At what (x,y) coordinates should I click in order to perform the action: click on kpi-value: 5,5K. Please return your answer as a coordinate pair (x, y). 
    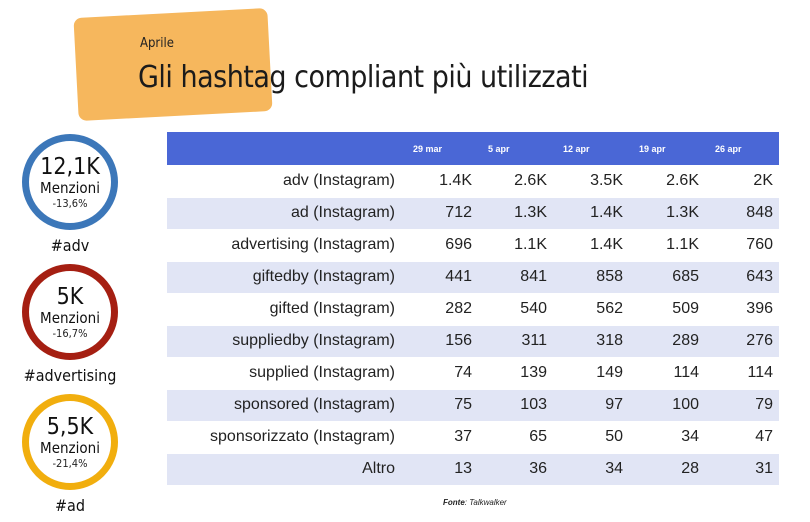
    Looking at the image, I should click on (70, 426).